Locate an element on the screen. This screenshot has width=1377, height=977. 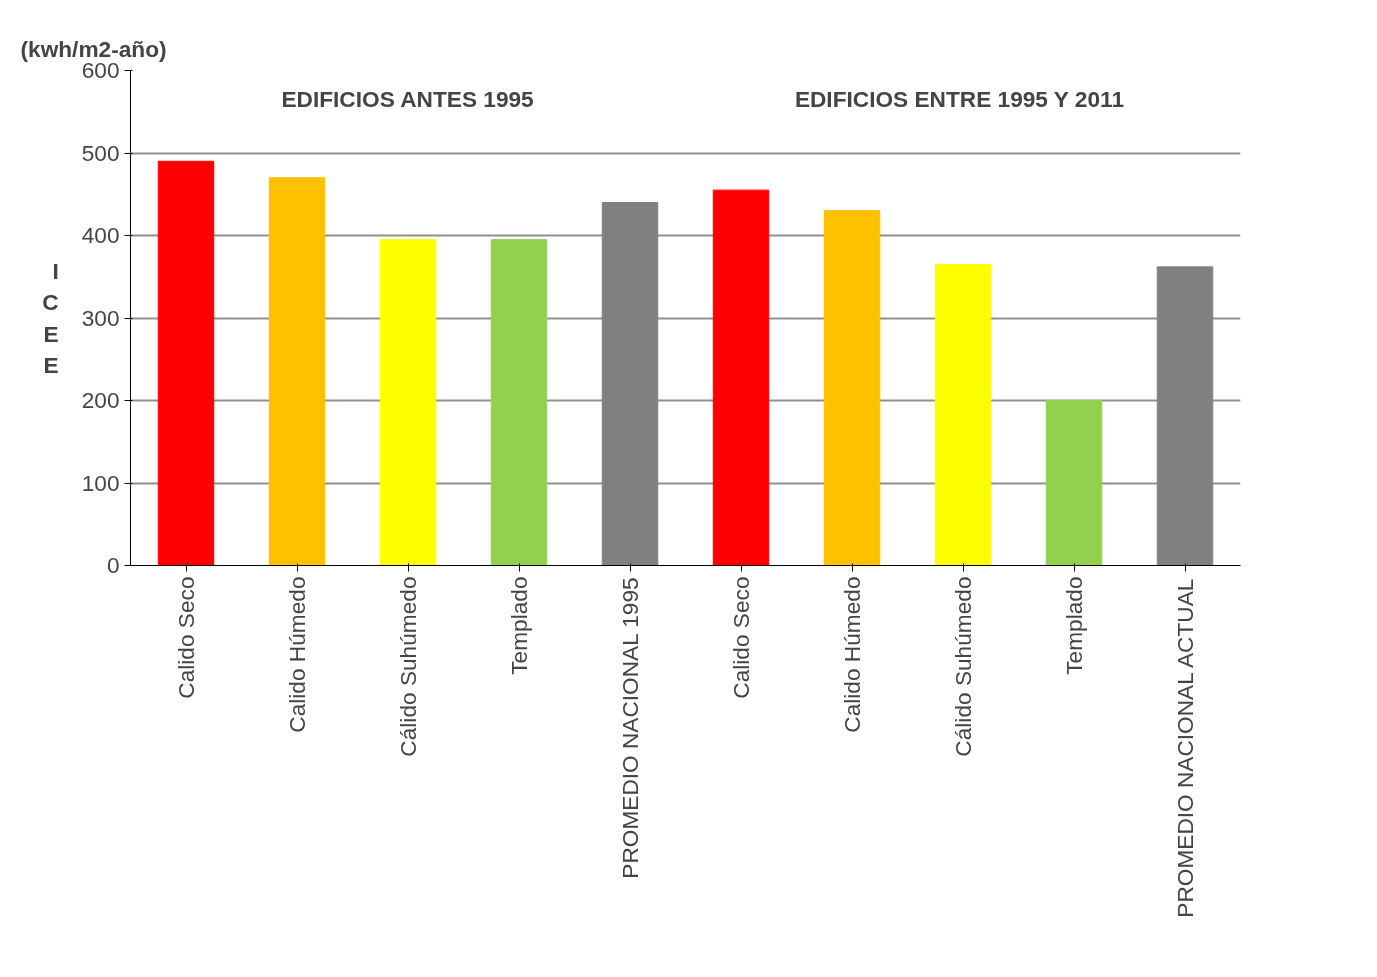
y-axis-title: ICEE is located at coordinates (50, 318).